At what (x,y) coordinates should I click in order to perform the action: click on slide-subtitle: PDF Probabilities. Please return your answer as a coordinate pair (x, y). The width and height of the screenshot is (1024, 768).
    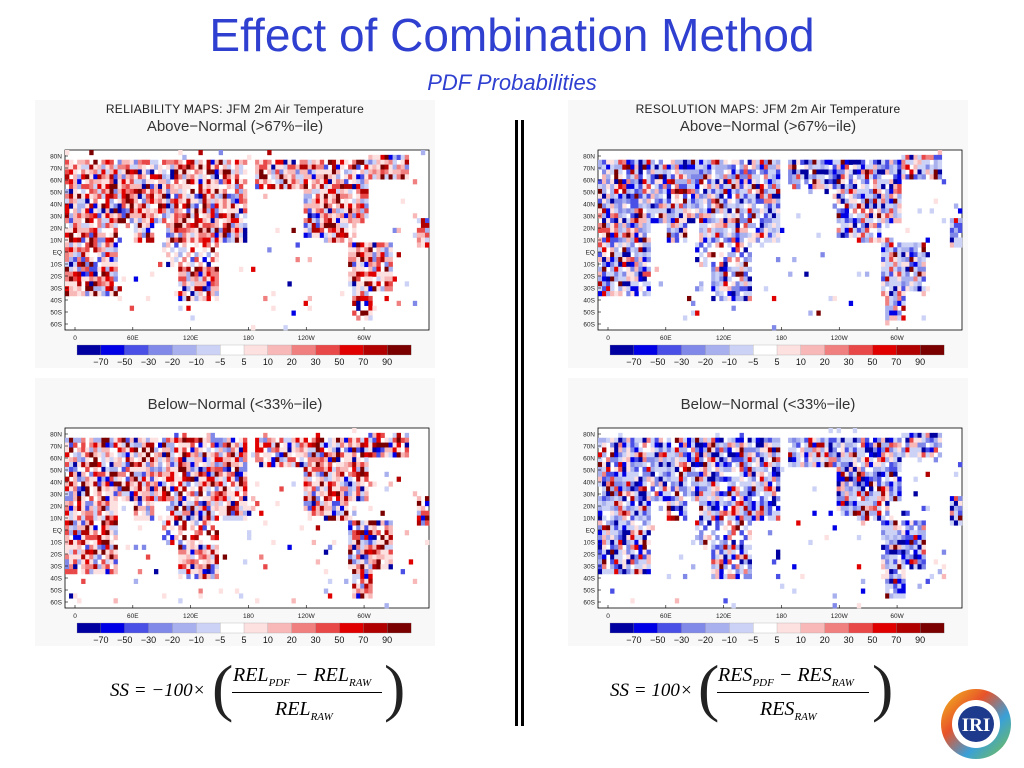
    Looking at the image, I should click on (512, 82).